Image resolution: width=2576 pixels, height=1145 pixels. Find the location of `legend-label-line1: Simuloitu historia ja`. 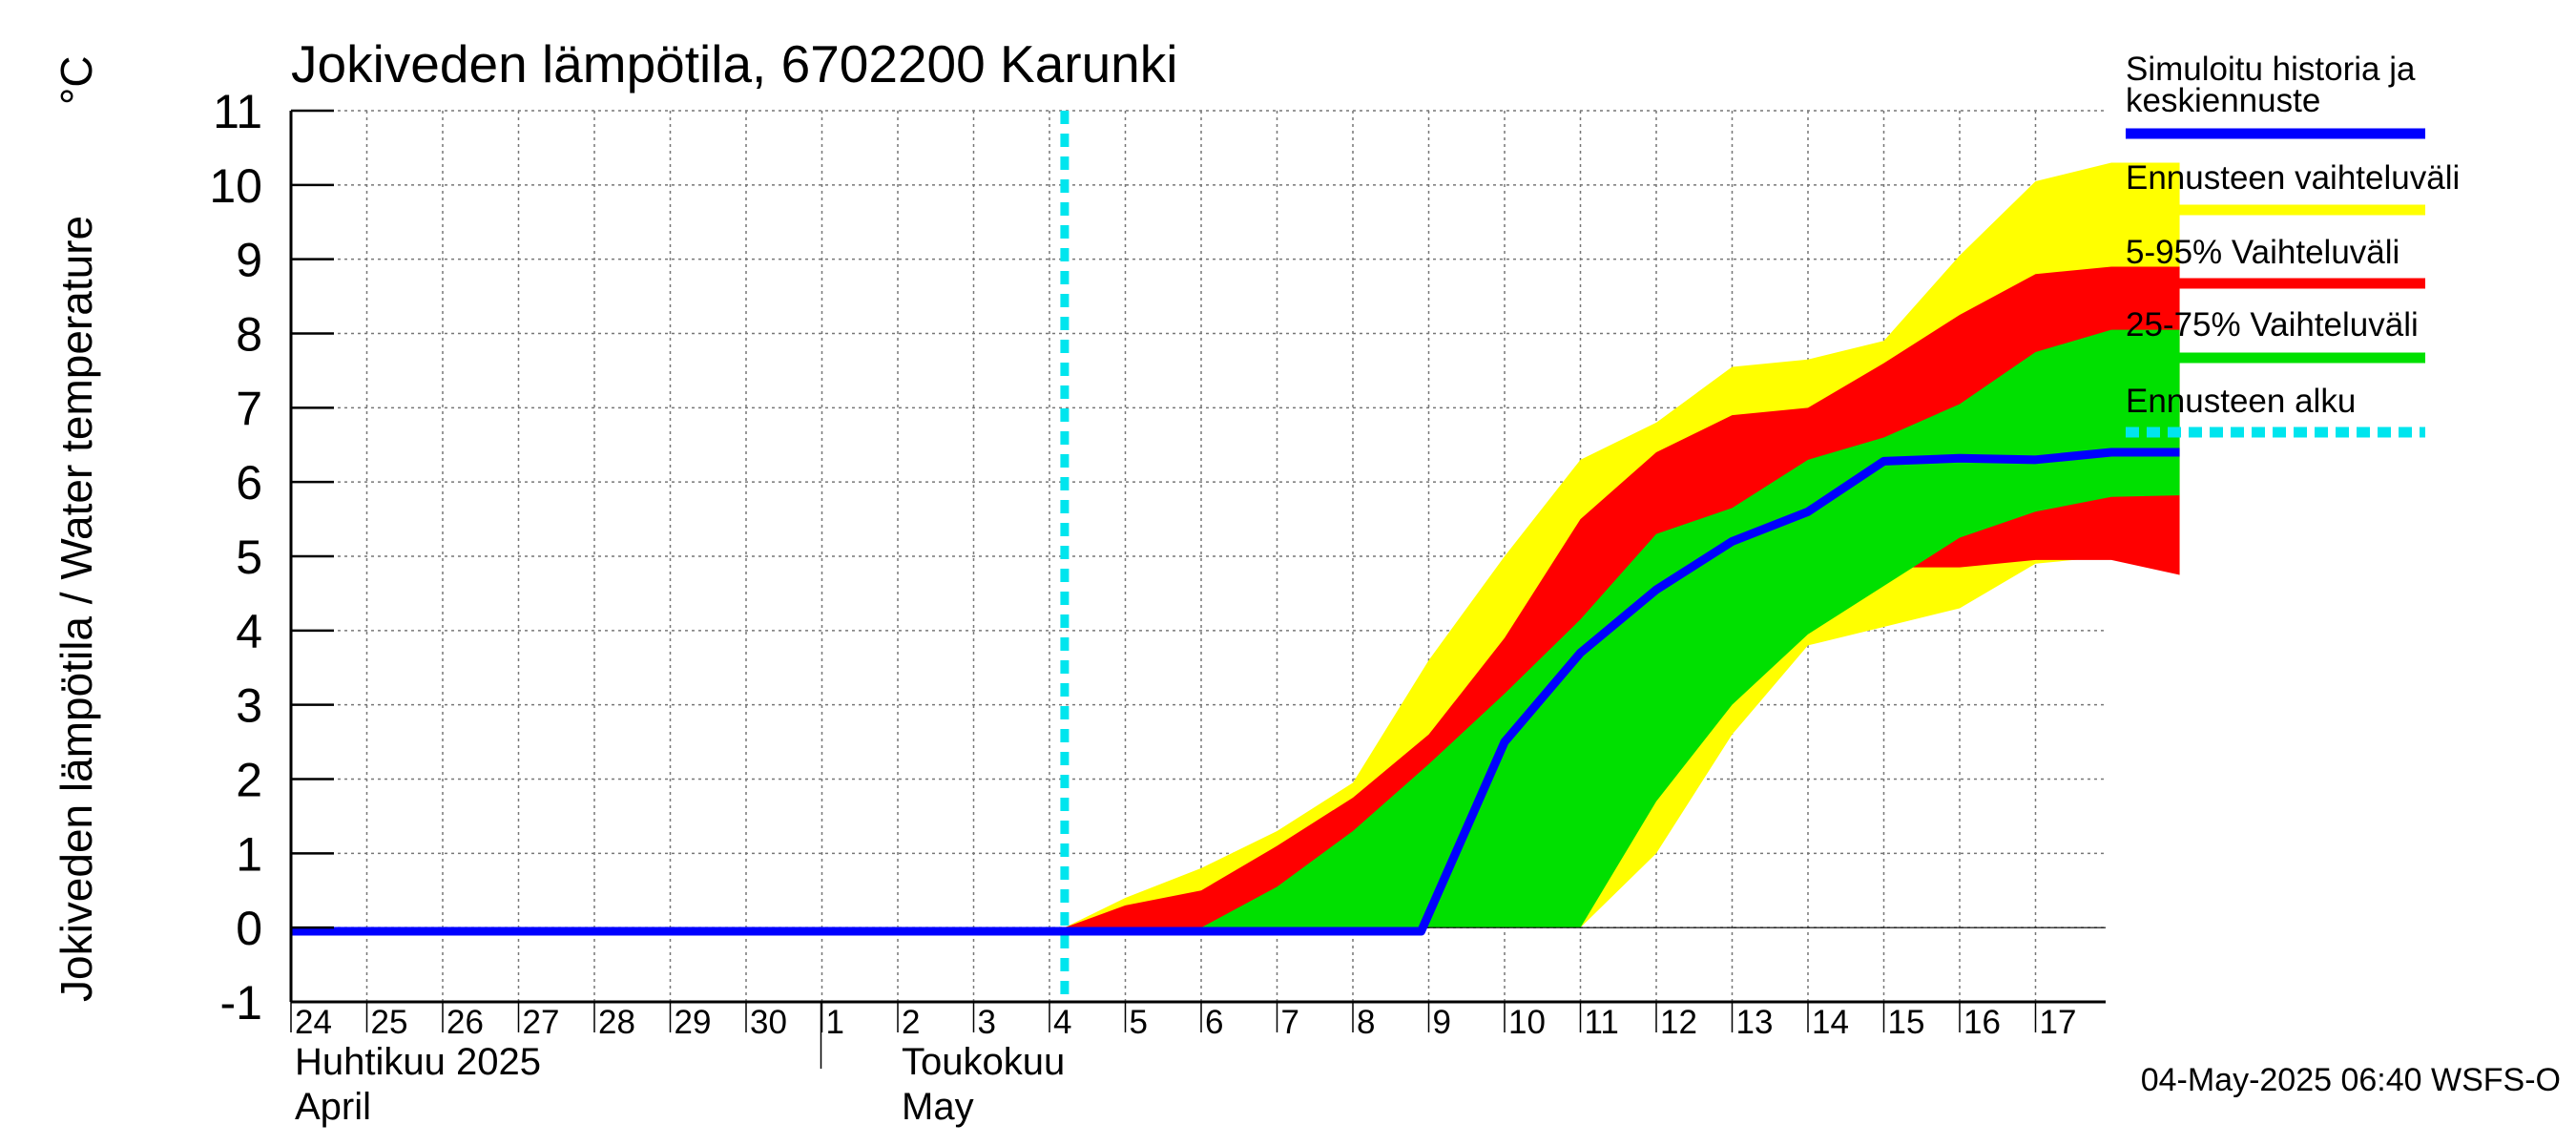

legend-label-line1: Simuloitu historia ja is located at coordinates (2271, 69).